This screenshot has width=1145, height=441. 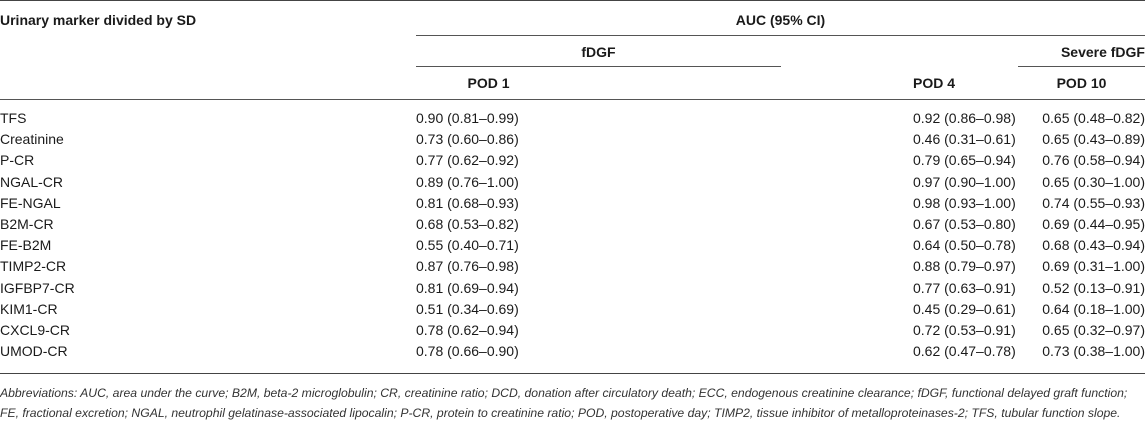 What do you see at coordinates (30, 202) in the screenshot?
I see `marker-cell: FE-NGAL` at bounding box center [30, 202].